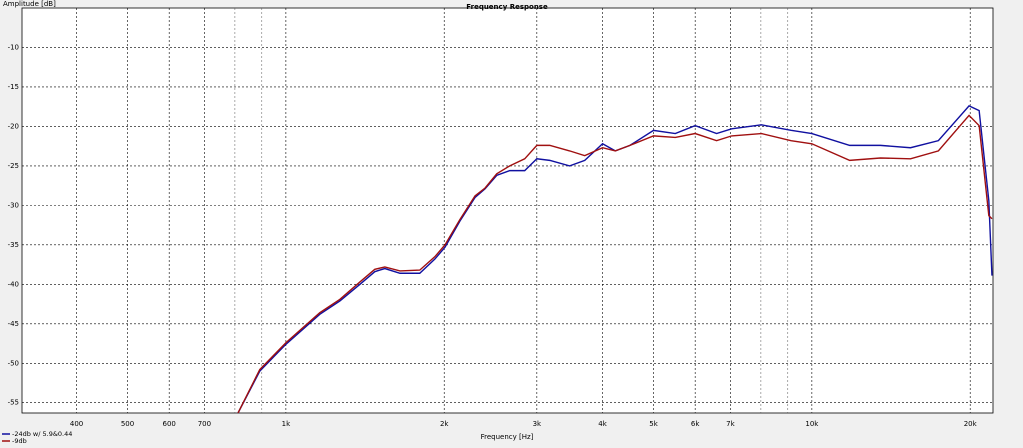  I want to click on x-tick-label: 700, so click(204, 424).